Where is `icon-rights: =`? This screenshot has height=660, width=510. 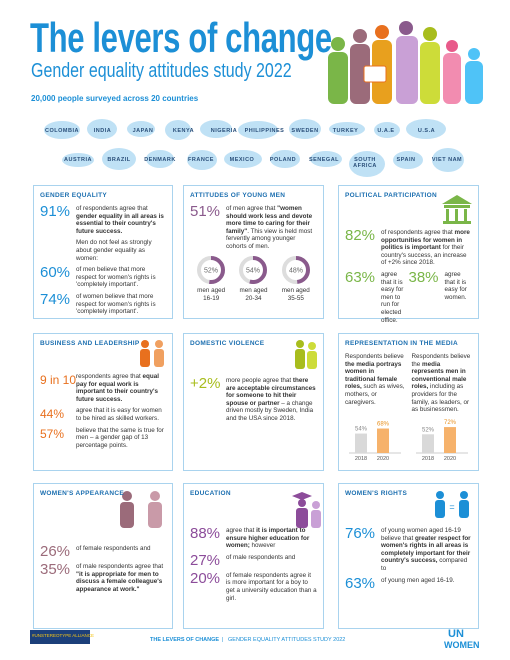 icon-rights: = is located at coordinates (452, 504).